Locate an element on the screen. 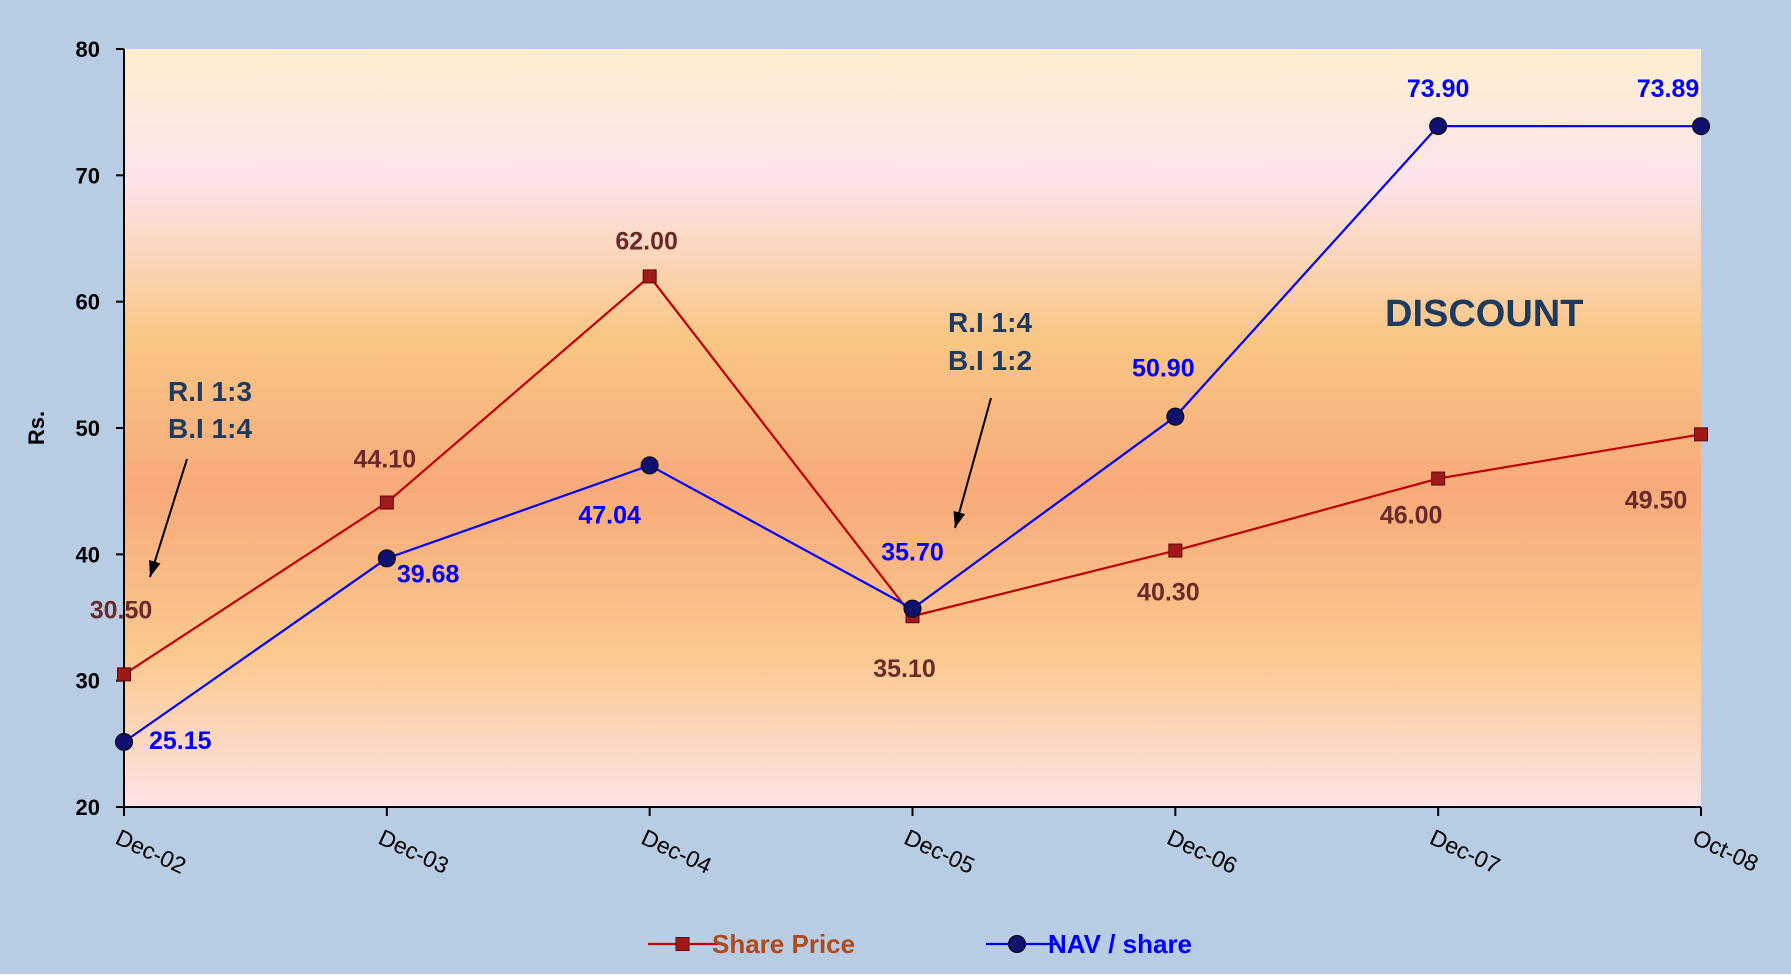  y-tick-label: 50 is located at coordinates (88, 428).